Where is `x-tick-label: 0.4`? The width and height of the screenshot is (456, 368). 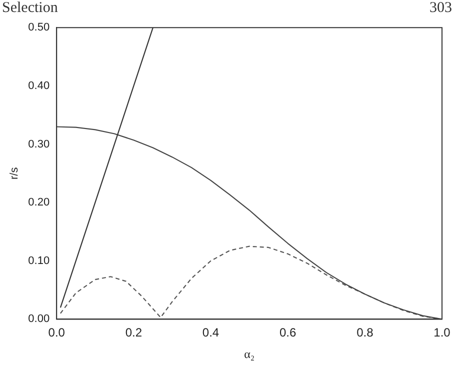
x-tick-label: 0.4 is located at coordinates (211, 333).